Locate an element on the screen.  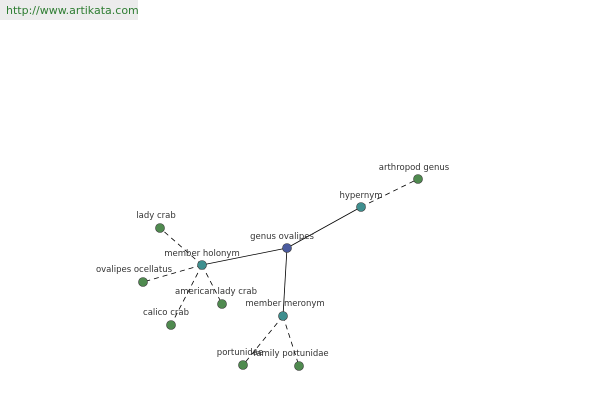
node-label: member holonym is located at coordinates (201, 254).